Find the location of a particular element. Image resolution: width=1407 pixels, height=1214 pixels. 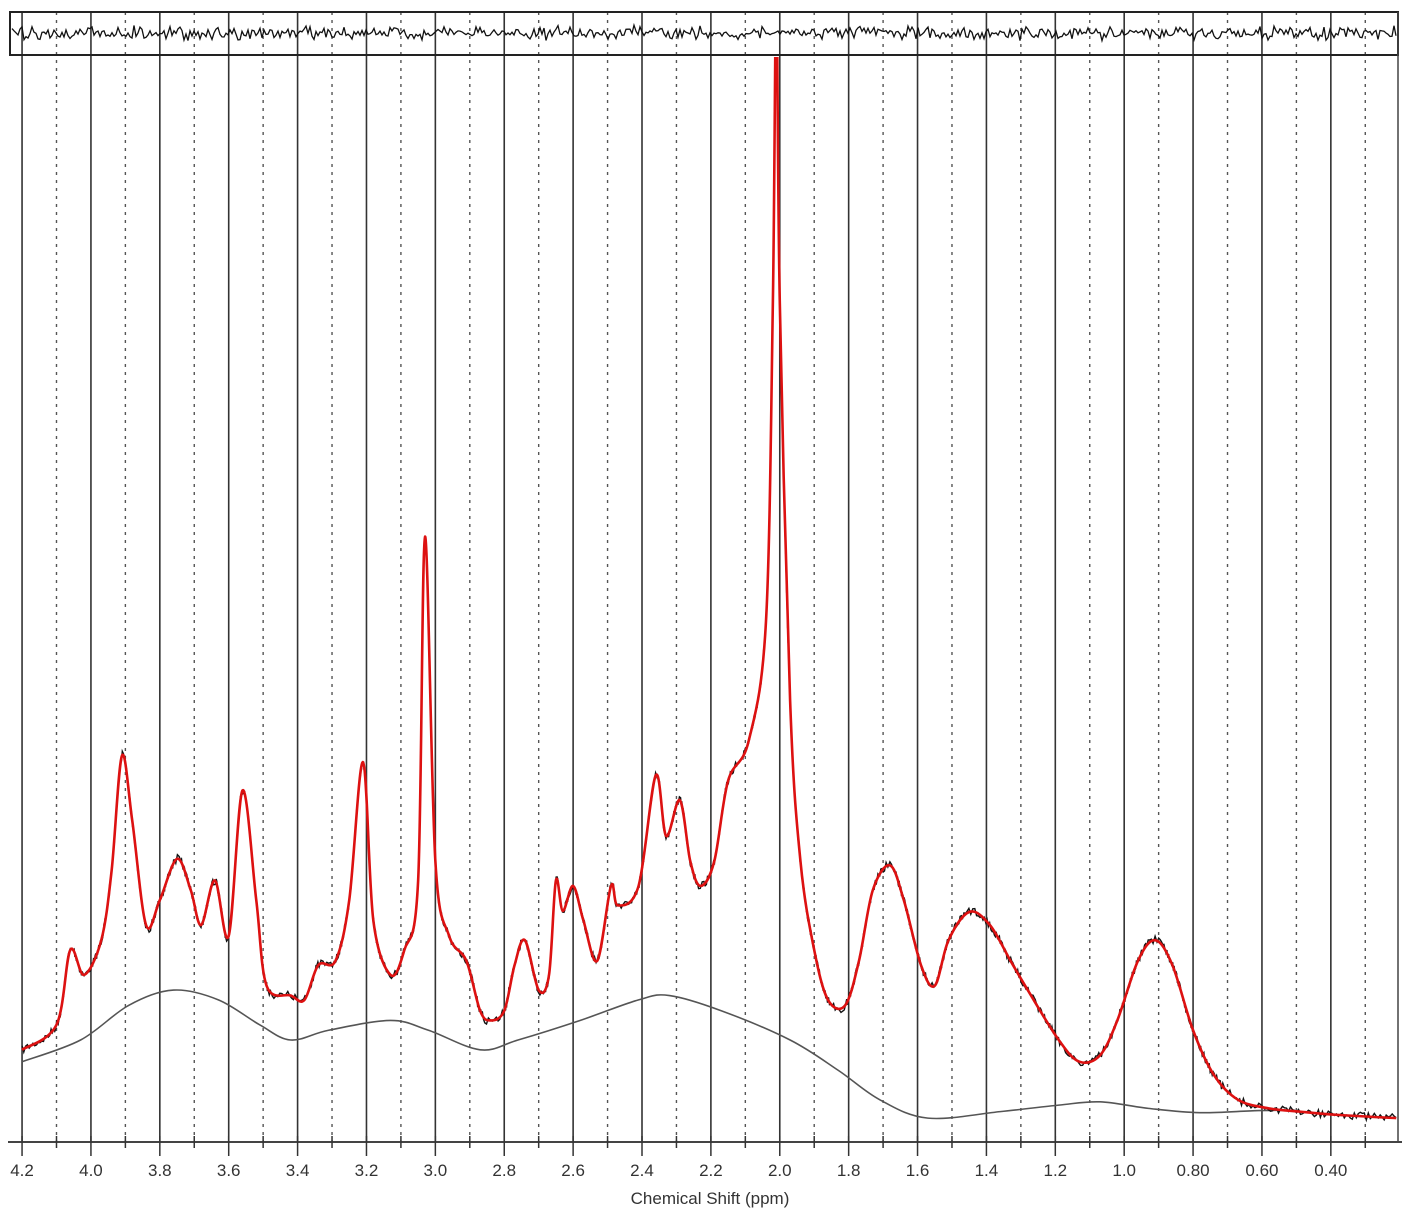

x-tick-label: 4.0 is located at coordinates (91, 1170).